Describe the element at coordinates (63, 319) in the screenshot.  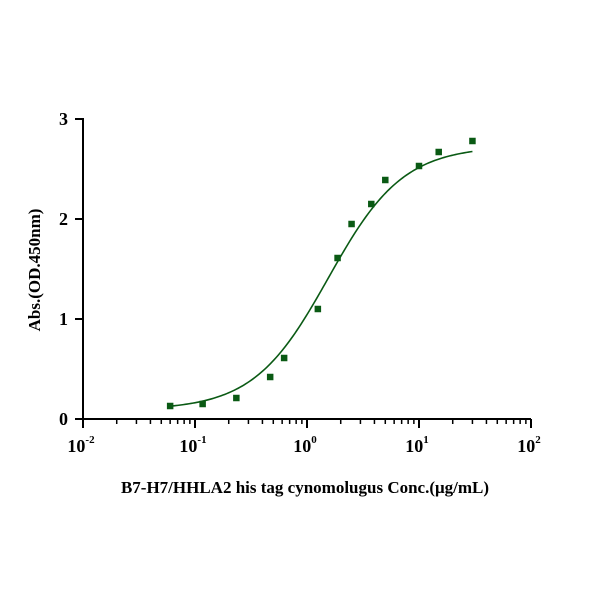
I see `y-tick-label: 1` at that location.